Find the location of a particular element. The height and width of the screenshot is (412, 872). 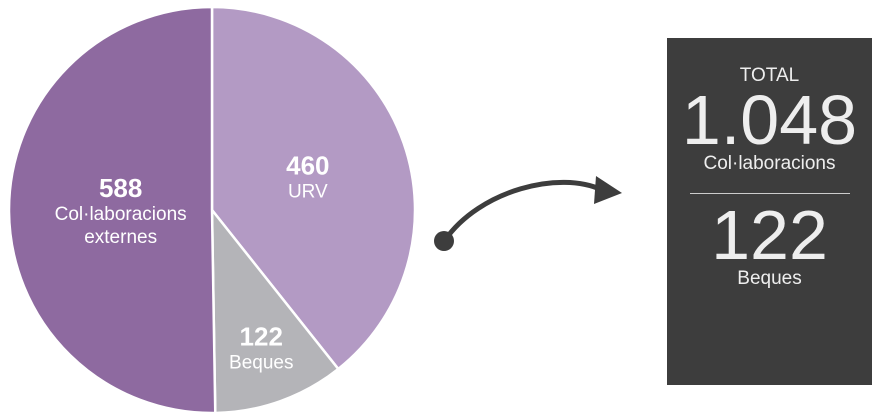

slice-category: URV is located at coordinates (307, 192).